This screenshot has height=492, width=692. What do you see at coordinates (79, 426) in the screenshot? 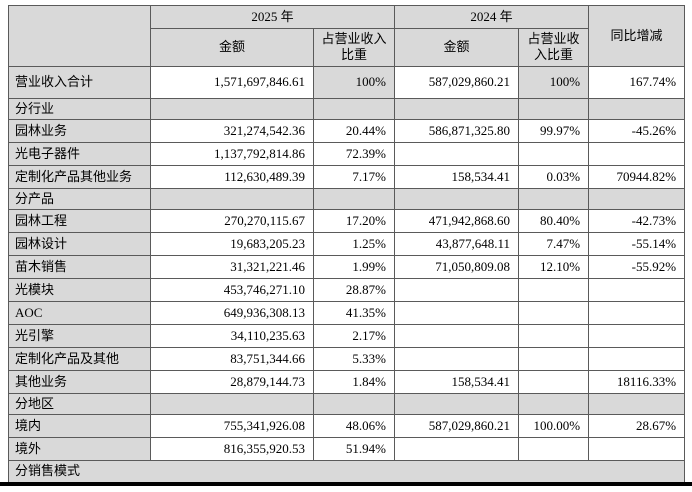
I see `row-label-cell: 境内` at bounding box center [79, 426].